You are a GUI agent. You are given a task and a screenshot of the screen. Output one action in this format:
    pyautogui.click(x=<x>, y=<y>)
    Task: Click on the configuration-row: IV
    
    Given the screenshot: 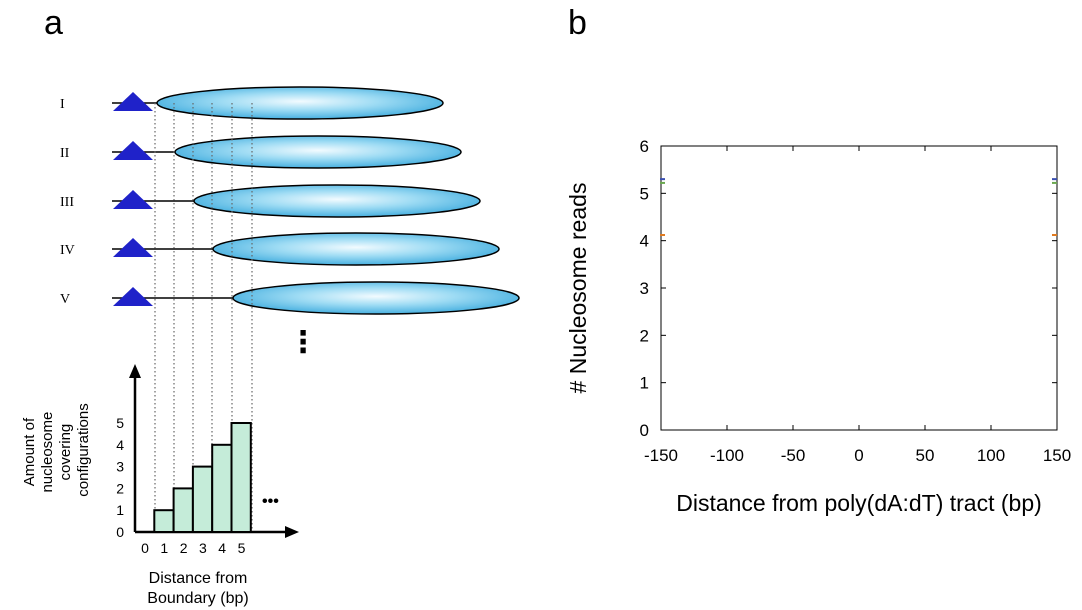 What is the action you would take?
    pyautogui.click(x=280, y=249)
    